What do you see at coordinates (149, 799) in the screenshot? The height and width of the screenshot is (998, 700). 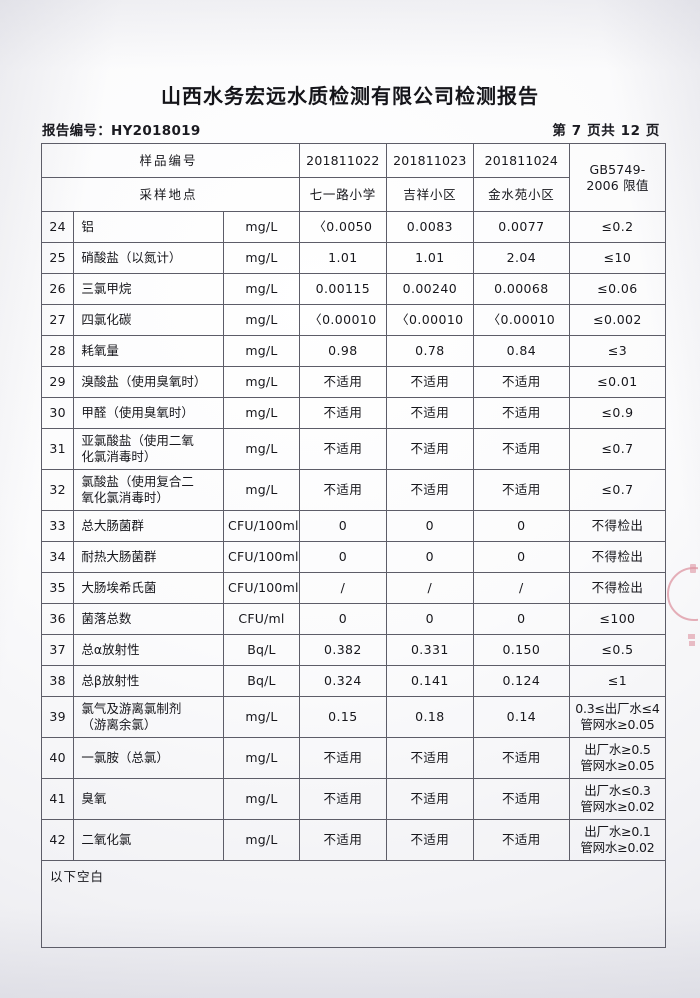 I see `item-name: 臭氧` at bounding box center [149, 799].